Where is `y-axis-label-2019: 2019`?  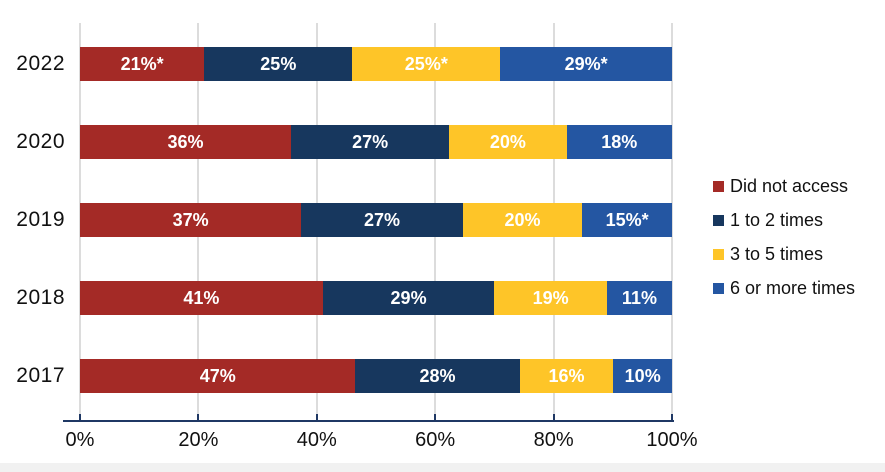
y-axis-label-2019: 2019 is located at coordinates (40, 219).